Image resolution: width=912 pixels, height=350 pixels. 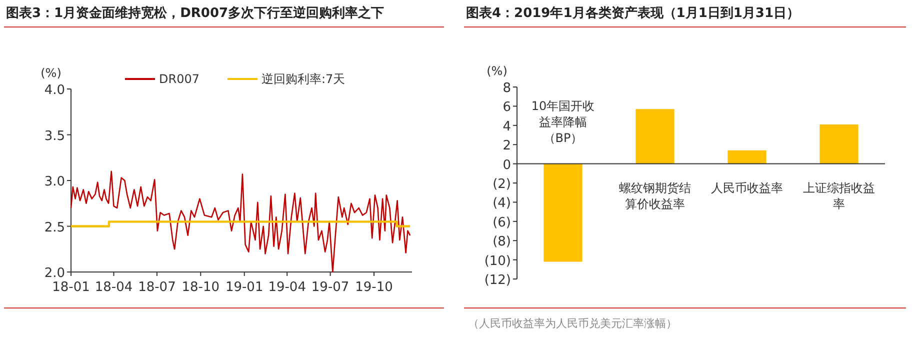 I want to click on y-tick-label: 2.0, so click(x=54, y=273).